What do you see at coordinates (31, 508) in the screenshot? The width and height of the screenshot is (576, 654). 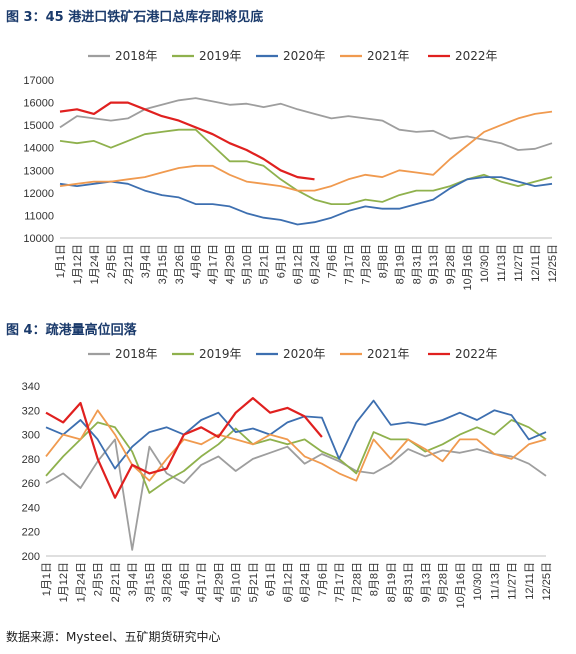 I see `y-tick-label: 240` at bounding box center [31, 508].